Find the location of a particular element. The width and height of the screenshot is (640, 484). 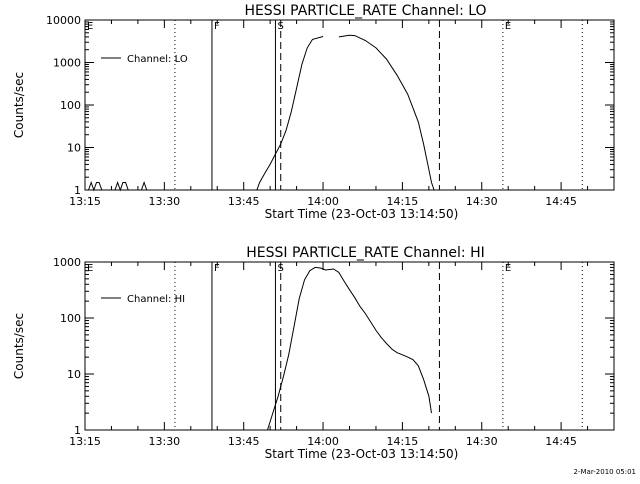

footer-timestamp: 2-Mar-2010 05:01 is located at coordinates (605, 472).